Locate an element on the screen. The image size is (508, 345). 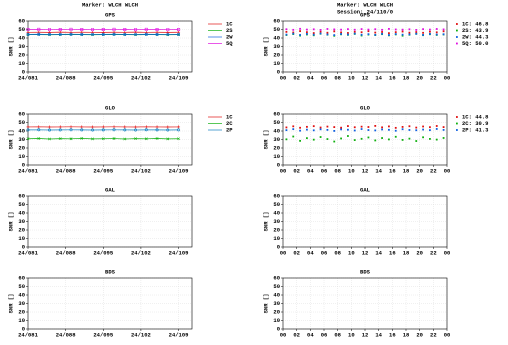
x-tick-label: 10 is located at coordinates (351, 170).